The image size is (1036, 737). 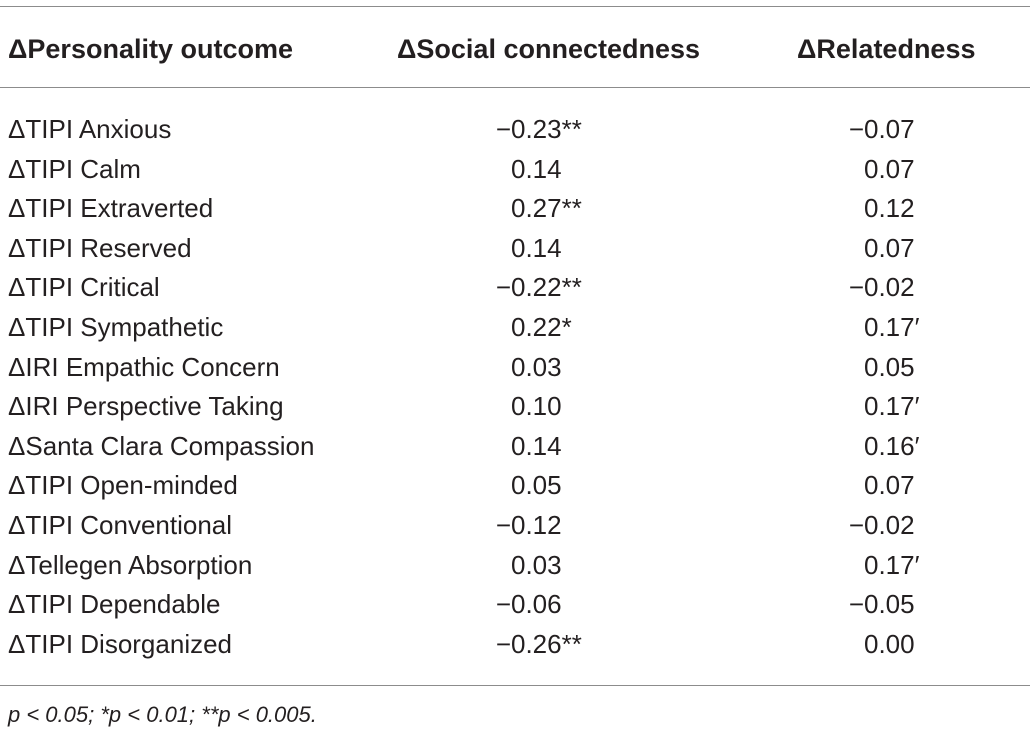 I want to click on social-connectedness-cell: 0.14, so click(x=536, y=249).